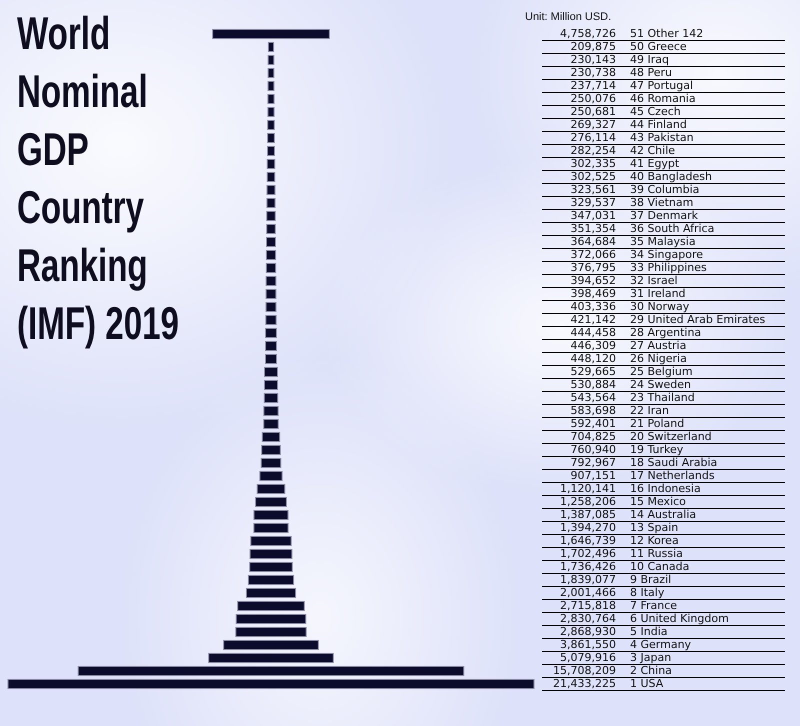  Describe the element at coordinates (698, 319) in the screenshot. I see `category-label: 29 United Arab Emirates` at that location.